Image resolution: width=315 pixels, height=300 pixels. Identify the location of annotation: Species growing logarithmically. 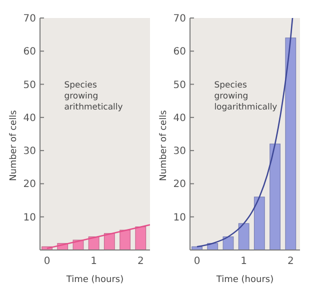
(246, 96).